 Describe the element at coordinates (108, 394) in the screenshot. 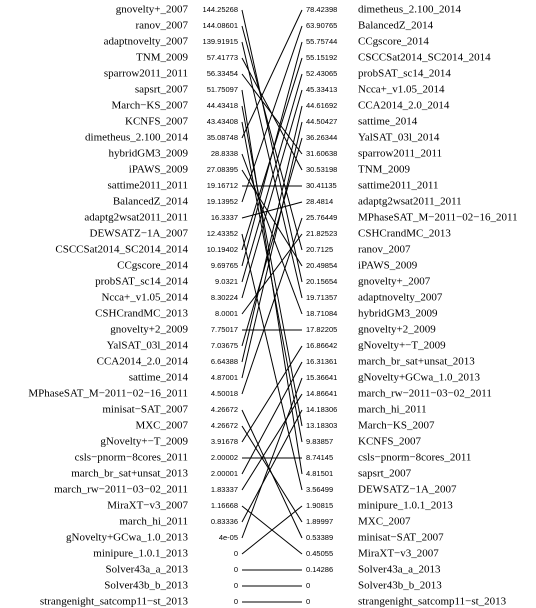

I see `left-name: MPhaseSAT_M−2011−02−16_2011` at that location.